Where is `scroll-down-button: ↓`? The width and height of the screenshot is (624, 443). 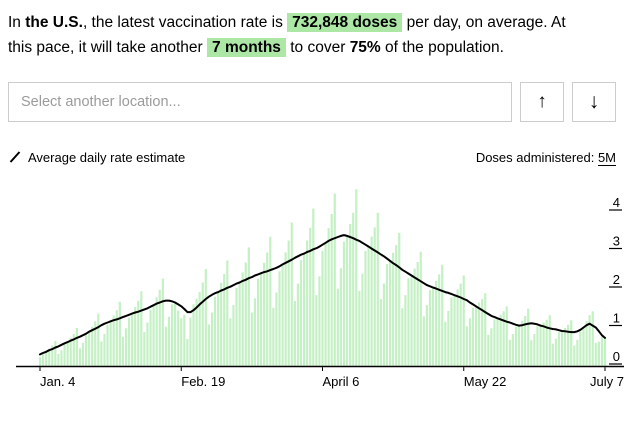 scroll-down-button: ↓ is located at coordinates (594, 101).